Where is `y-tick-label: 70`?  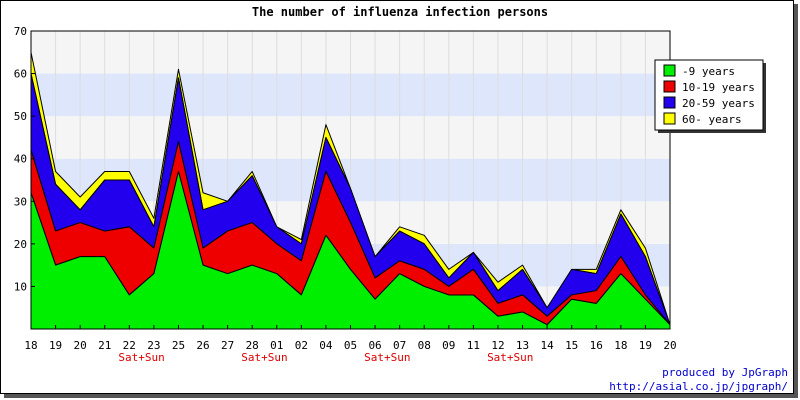
y-tick-label: 70 is located at coordinates (20, 31).